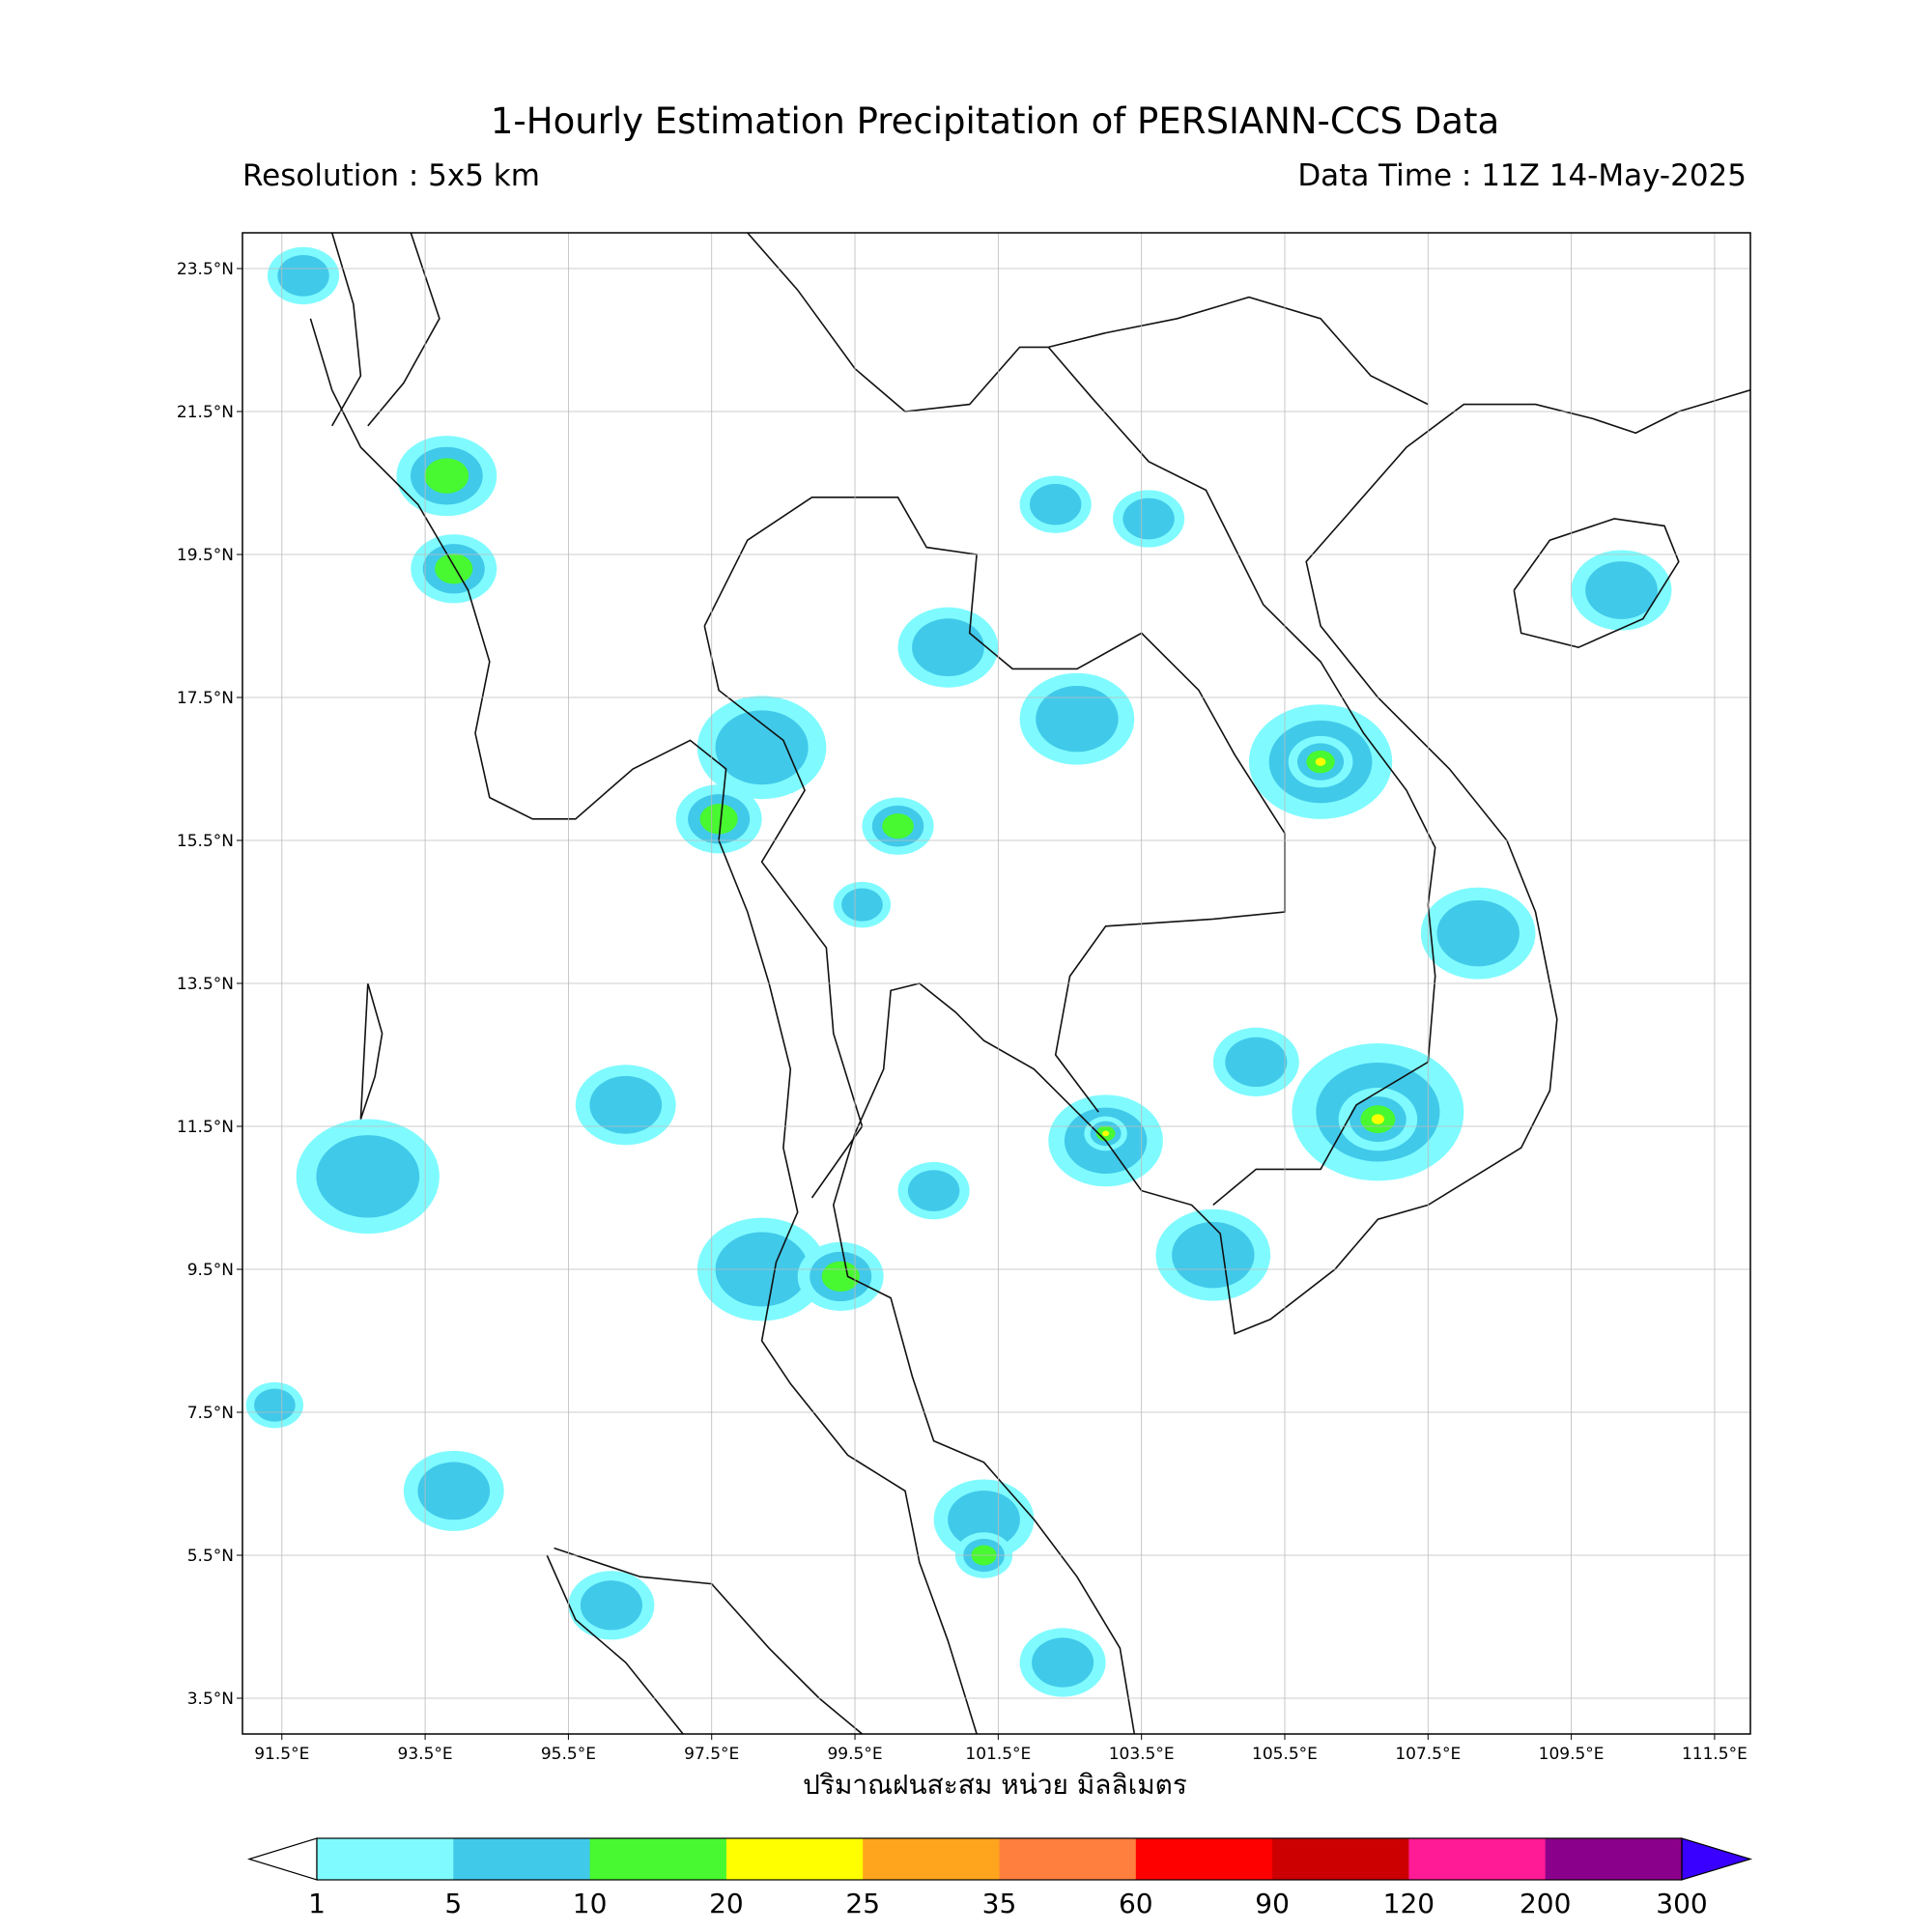  What do you see at coordinates (205, 269) in the screenshot?
I see `lat-tick-label: 23.5°N` at bounding box center [205, 269].